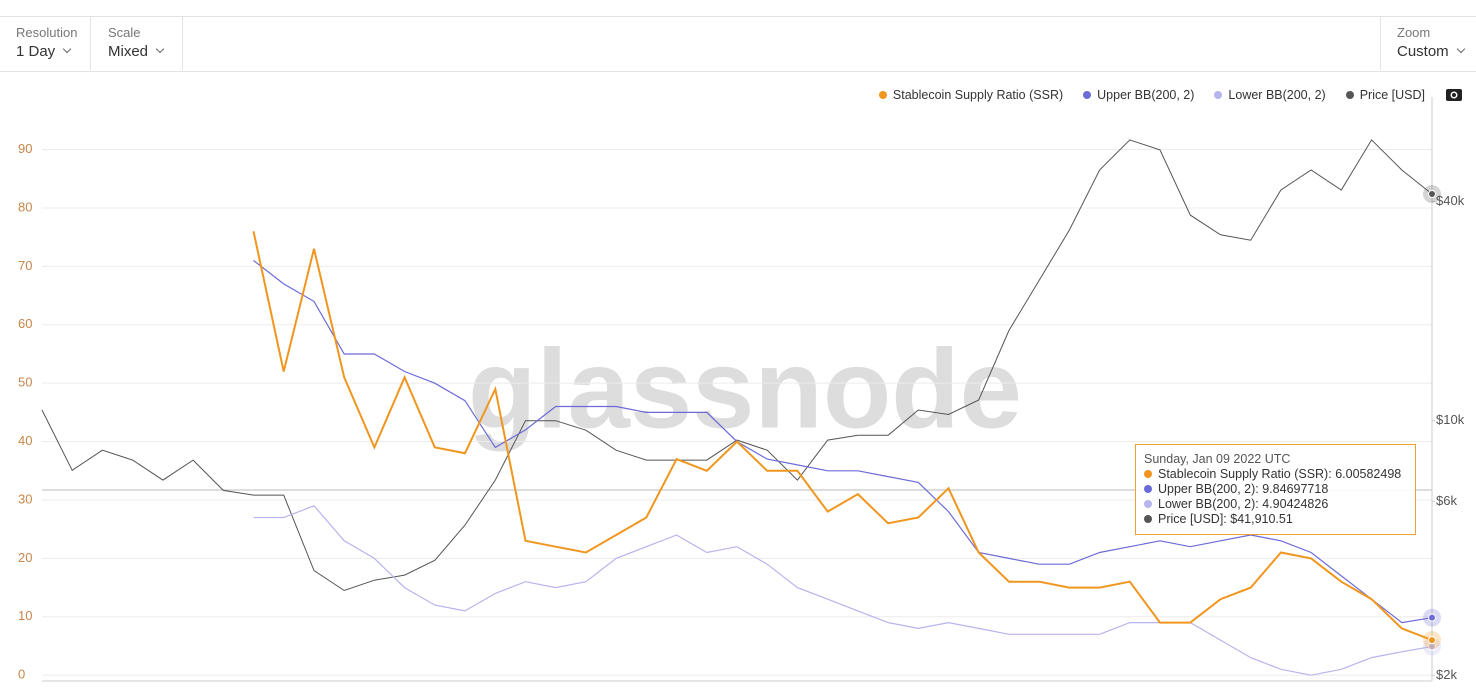 The image size is (1476, 692). I want to click on watermark: glassnode, so click(745, 389).